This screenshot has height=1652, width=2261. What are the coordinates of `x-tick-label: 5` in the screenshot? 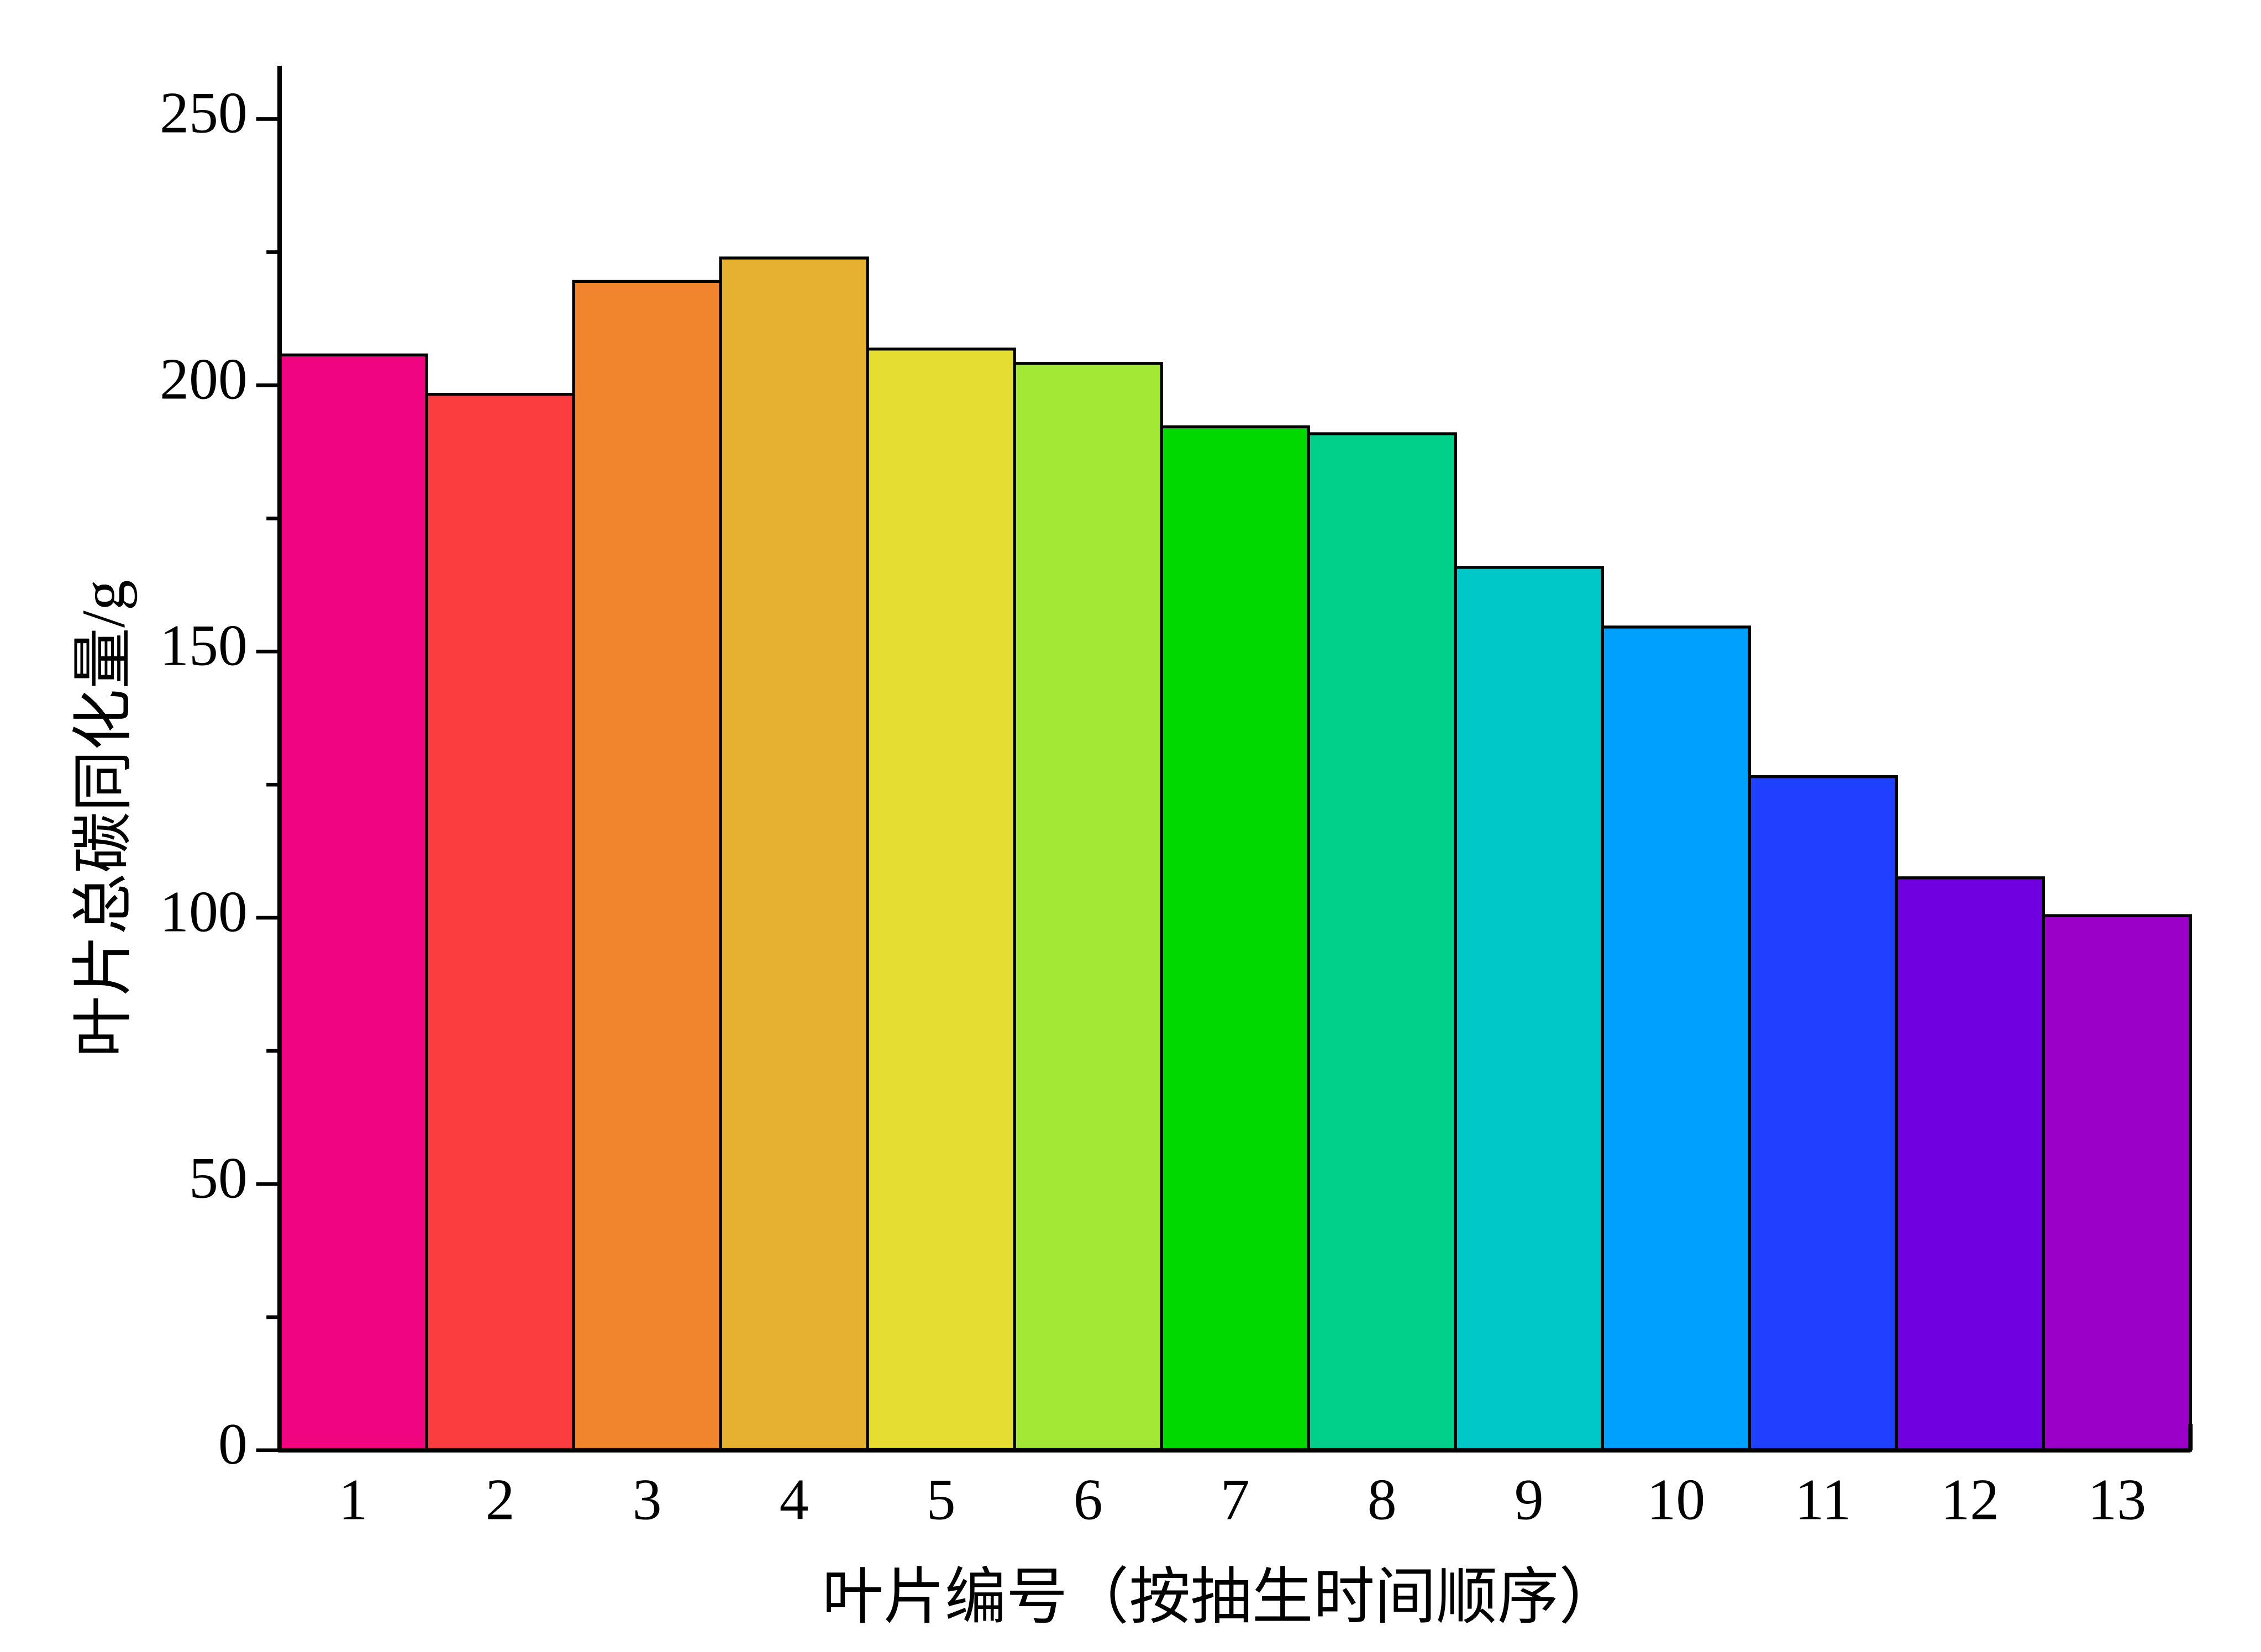 It's located at (941, 1499).